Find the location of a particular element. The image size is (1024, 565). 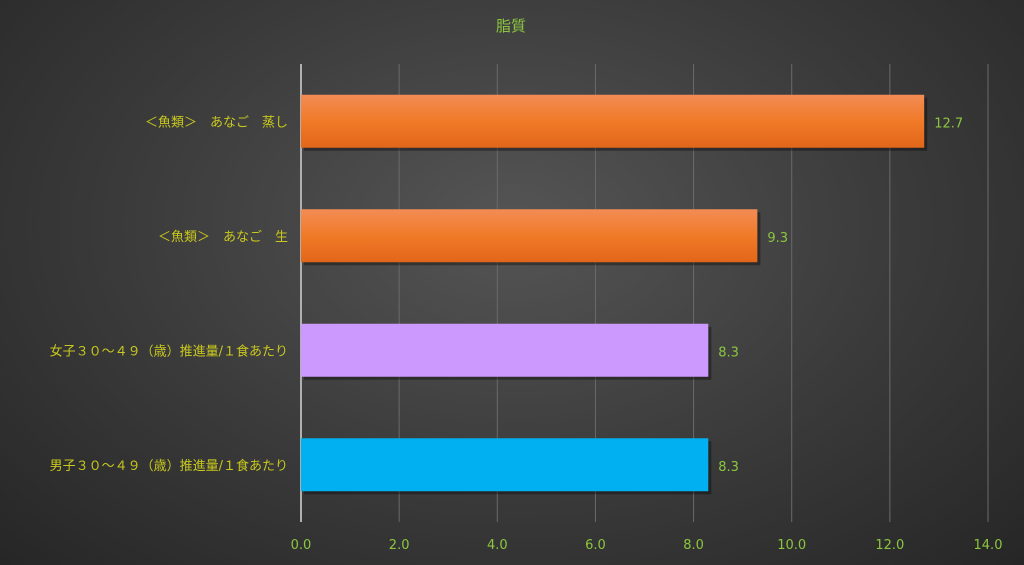

category-label: 男子３０～４９（歳）推進量/１食あたり is located at coordinates (169, 466).